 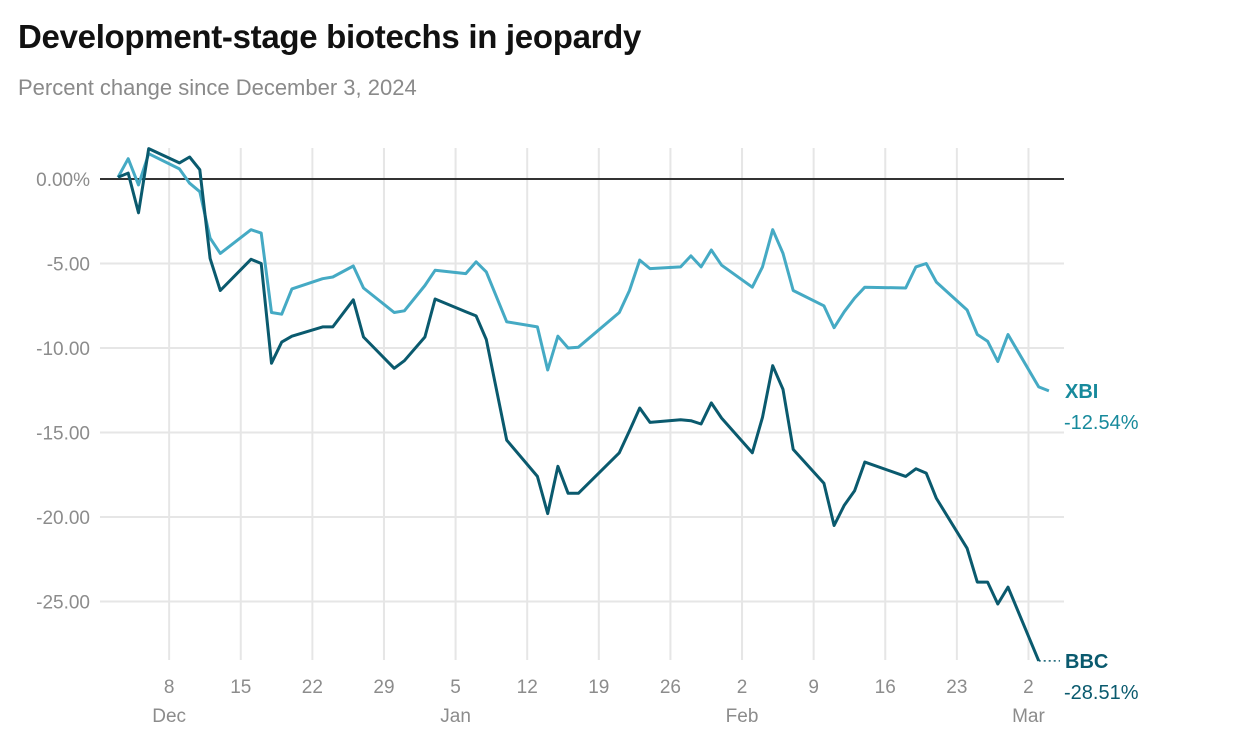 What do you see at coordinates (63, 434) in the screenshot?
I see `y-tick-label: -15.00` at bounding box center [63, 434].